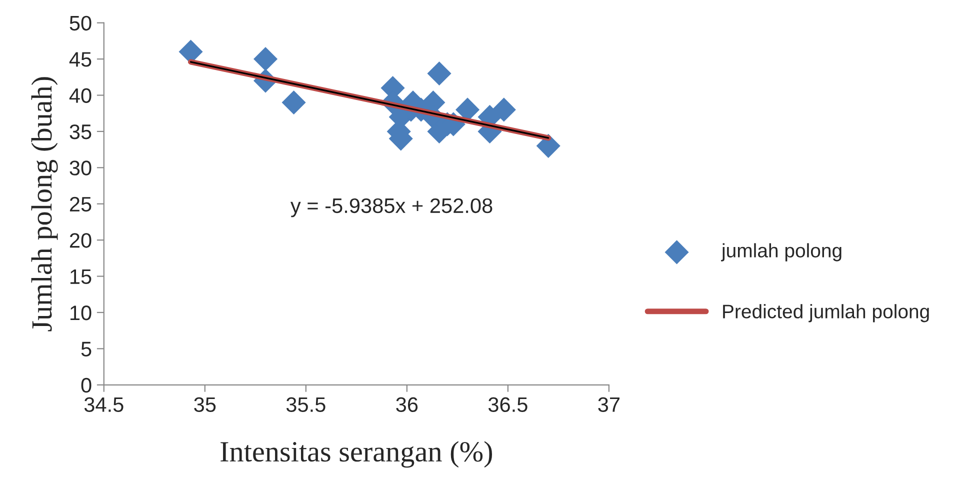 The image size is (962, 496). What do you see at coordinates (81, 276) in the screenshot?
I see `y-tick-label: 15` at bounding box center [81, 276].